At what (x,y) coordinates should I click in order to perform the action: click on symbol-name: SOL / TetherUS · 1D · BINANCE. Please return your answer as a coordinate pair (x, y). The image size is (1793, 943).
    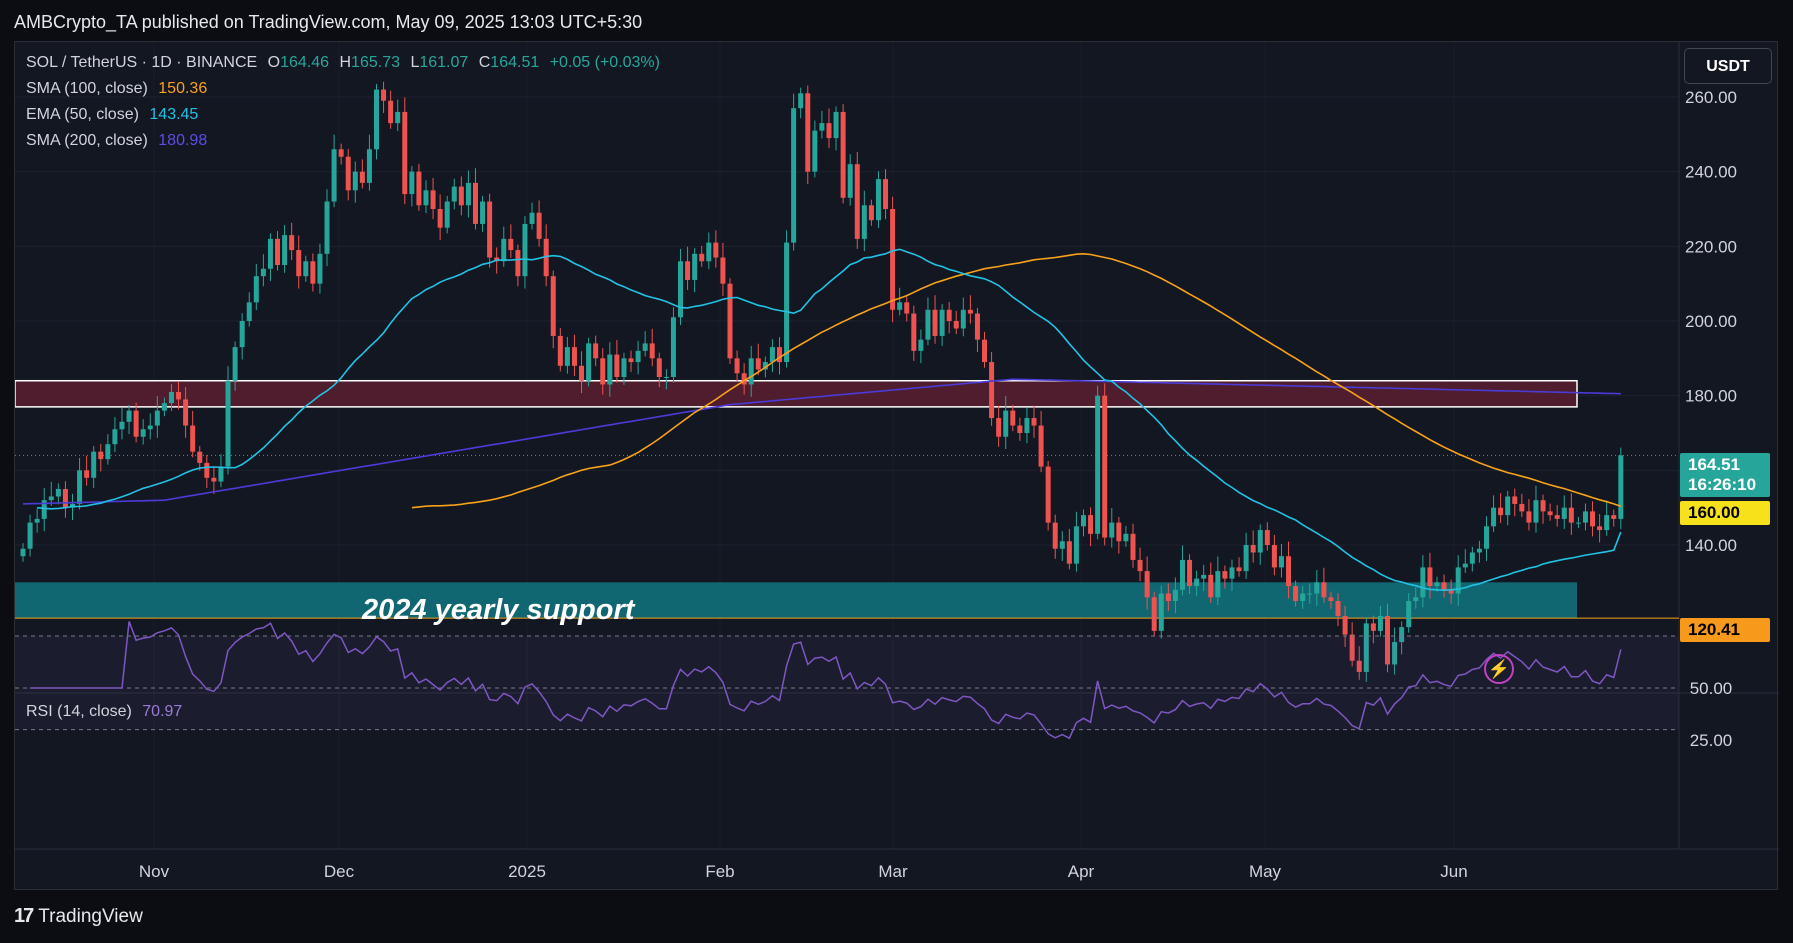
    Looking at the image, I should click on (142, 62).